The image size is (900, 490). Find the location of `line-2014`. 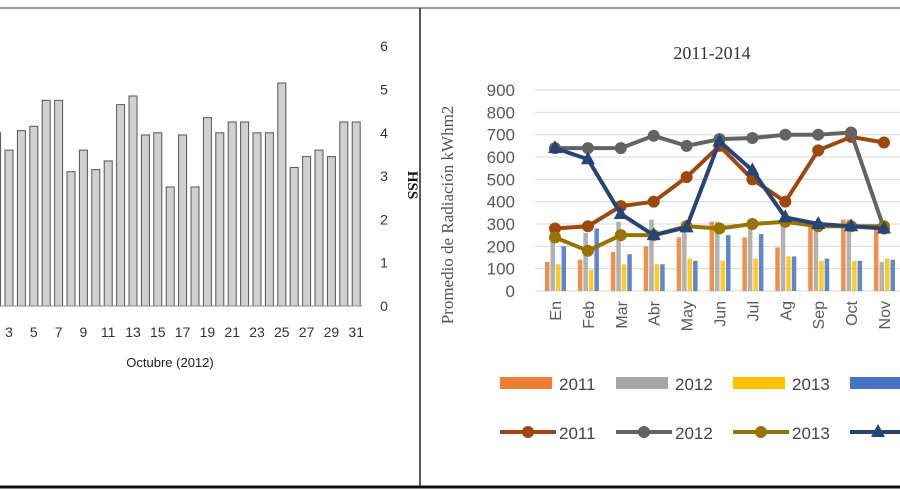

line-2014 is located at coordinates (719, 188).